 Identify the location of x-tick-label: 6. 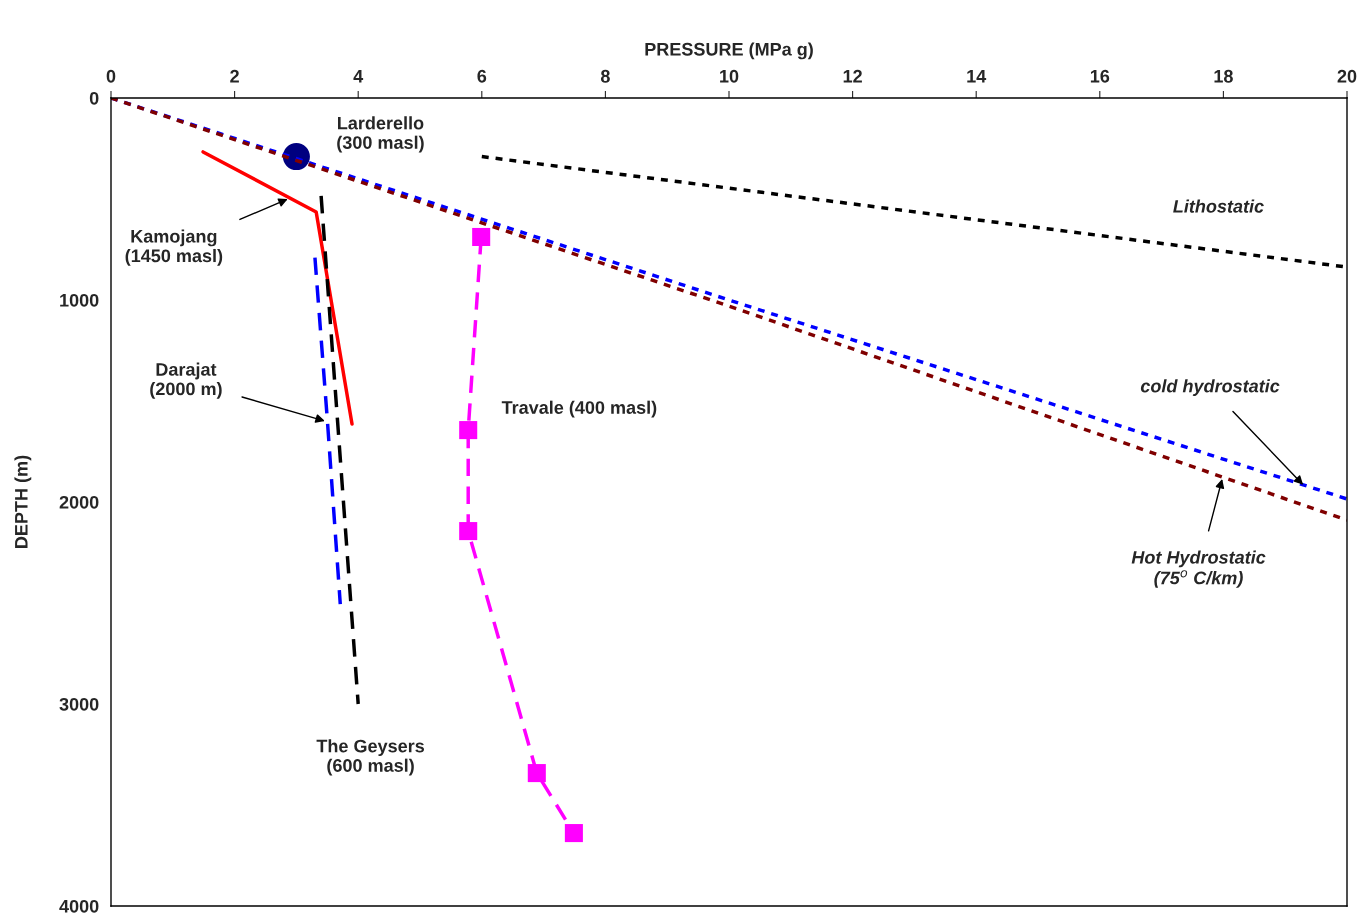
(482, 76).